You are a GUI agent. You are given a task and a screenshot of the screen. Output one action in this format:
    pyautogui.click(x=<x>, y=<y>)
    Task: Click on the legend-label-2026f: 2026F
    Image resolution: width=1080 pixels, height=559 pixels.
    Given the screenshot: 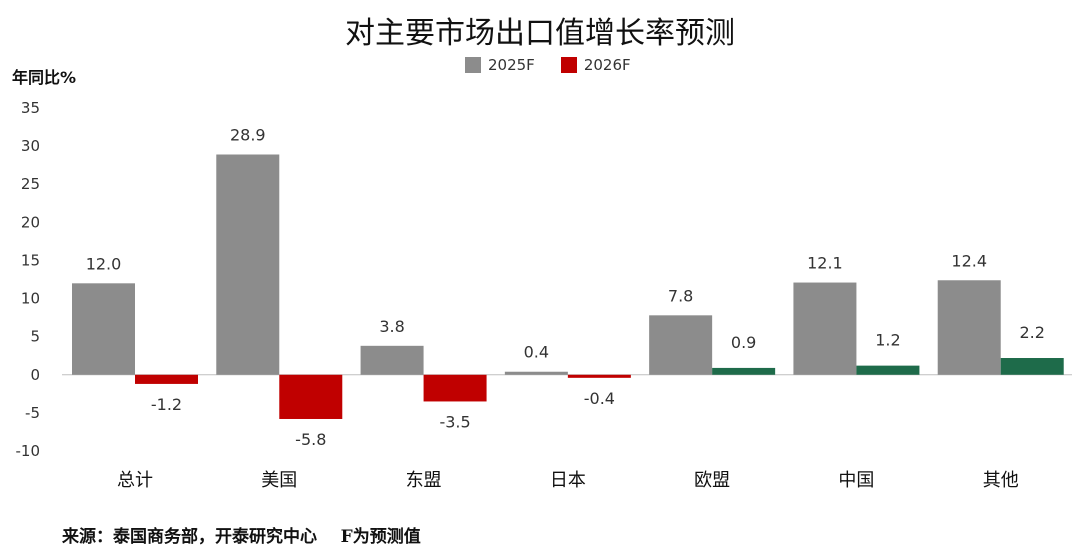 What is the action you would take?
    pyautogui.click(x=607, y=65)
    